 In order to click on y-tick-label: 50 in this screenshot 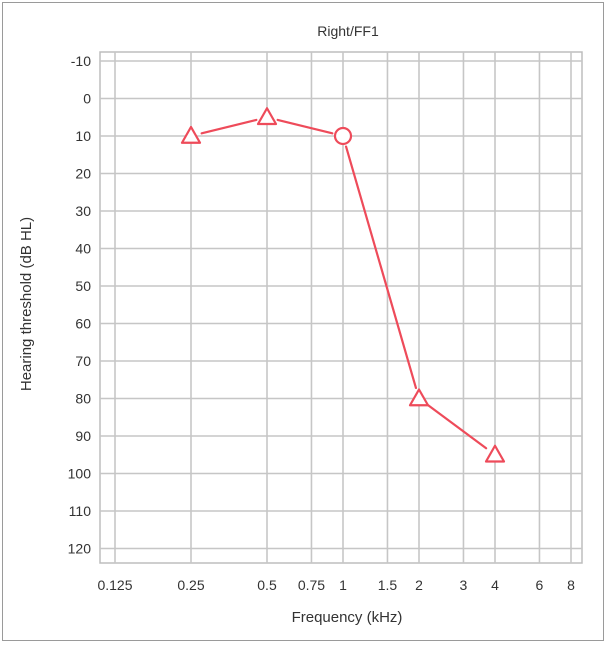, I will do `click(83, 286)`.